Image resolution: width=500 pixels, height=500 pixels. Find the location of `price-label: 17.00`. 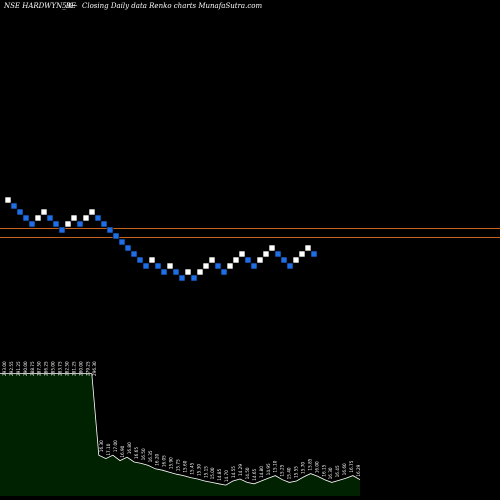

price-label: 17.00 is located at coordinates (115, 446).